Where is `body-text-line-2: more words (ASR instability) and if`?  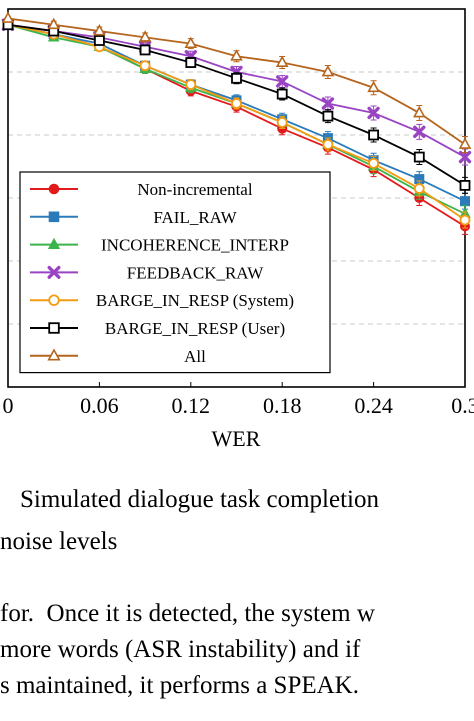 body-text-line-2: more words (ASR instability) and if is located at coordinates (180, 649).